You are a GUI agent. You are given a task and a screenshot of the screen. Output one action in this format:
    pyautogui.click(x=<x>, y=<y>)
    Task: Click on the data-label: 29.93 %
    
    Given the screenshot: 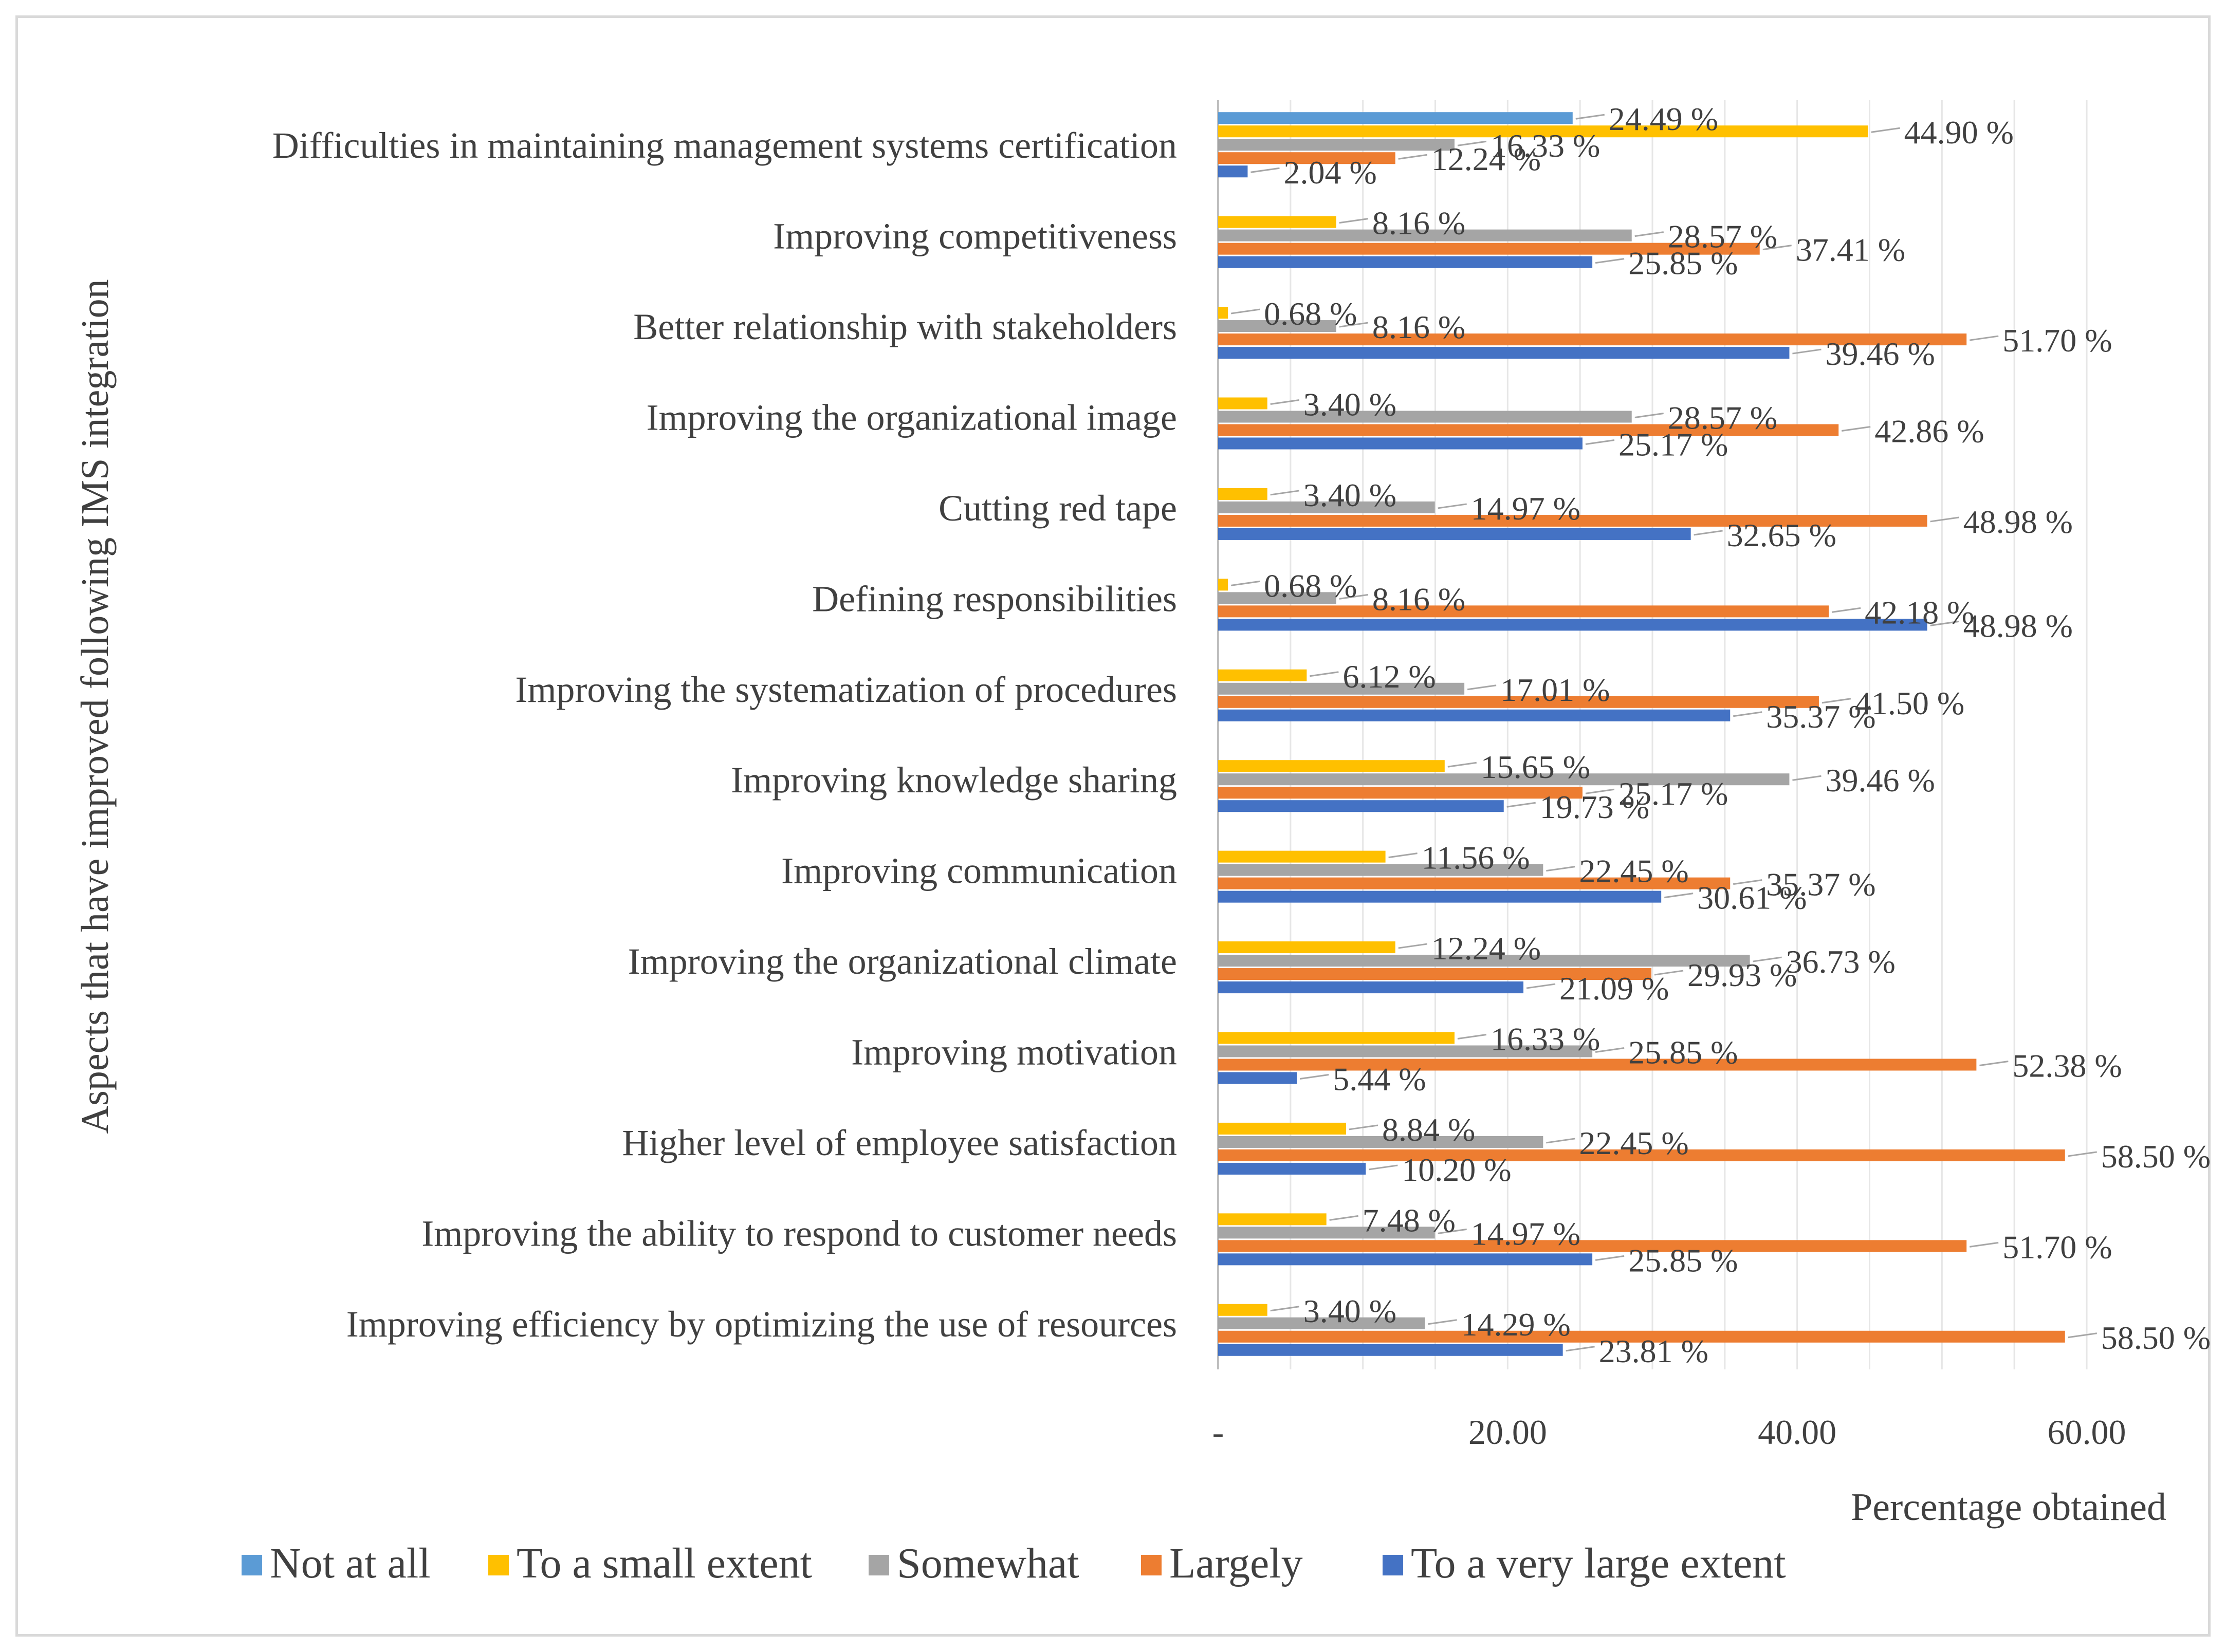 What is the action you would take?
    pyautogui.click(x=1742, y=975)
    